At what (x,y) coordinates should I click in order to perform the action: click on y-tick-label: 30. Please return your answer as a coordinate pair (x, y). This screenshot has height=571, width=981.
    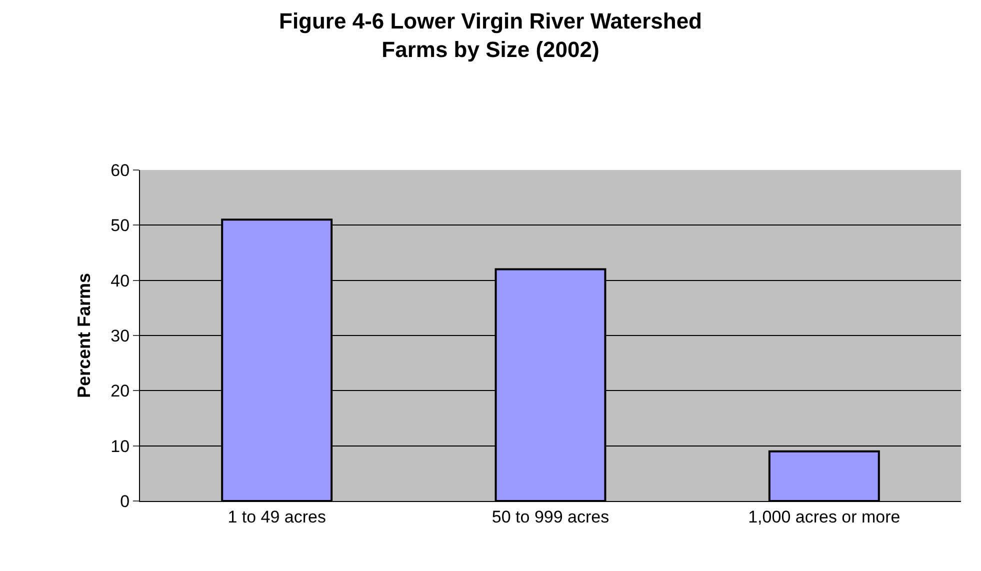
    Looking at the image, I should click on (120, 336).